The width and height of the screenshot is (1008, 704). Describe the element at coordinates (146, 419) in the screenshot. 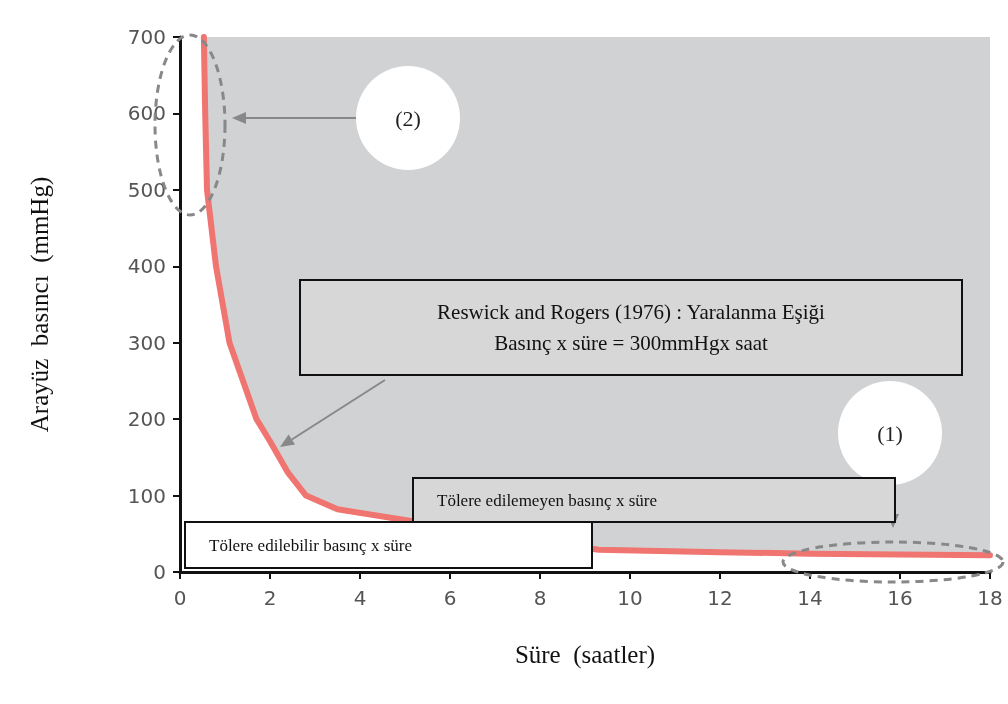

I see `y-tick-label: 200` at that location.